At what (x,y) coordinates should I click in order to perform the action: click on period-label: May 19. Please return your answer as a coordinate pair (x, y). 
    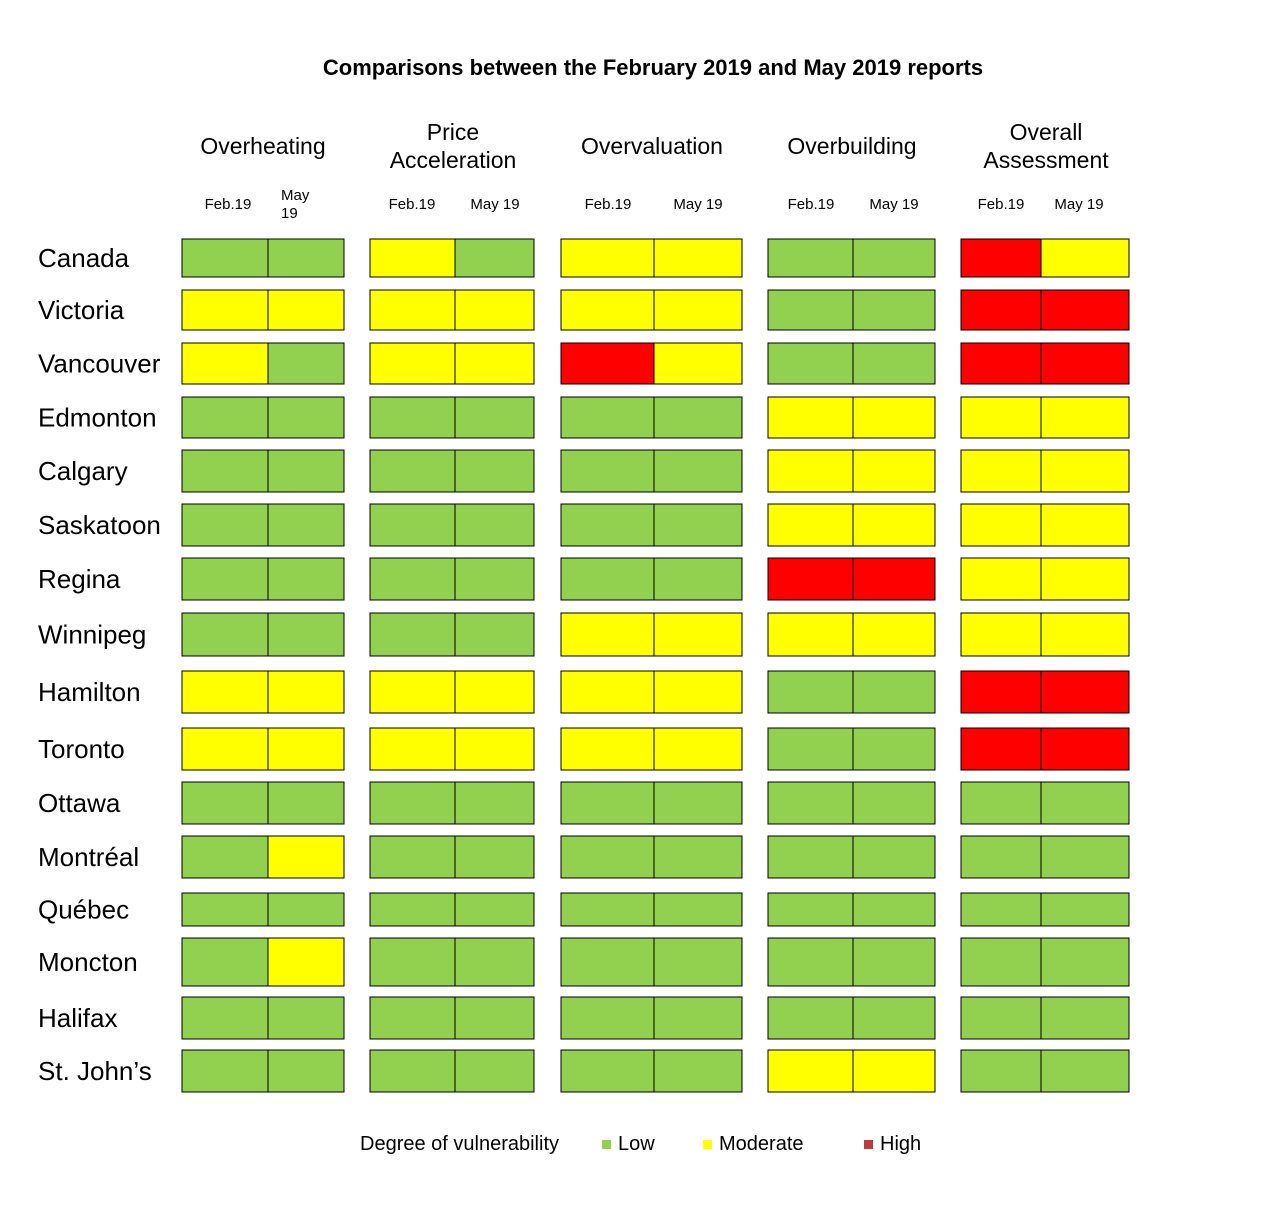
    Looking at the image, I should click on (1078, 204).